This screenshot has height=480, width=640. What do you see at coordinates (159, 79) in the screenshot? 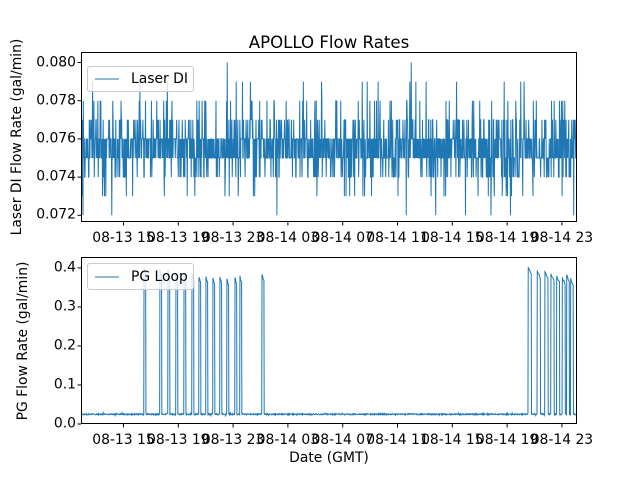
I see `legend-label: Laser DI` at bounding box center [159, 79].